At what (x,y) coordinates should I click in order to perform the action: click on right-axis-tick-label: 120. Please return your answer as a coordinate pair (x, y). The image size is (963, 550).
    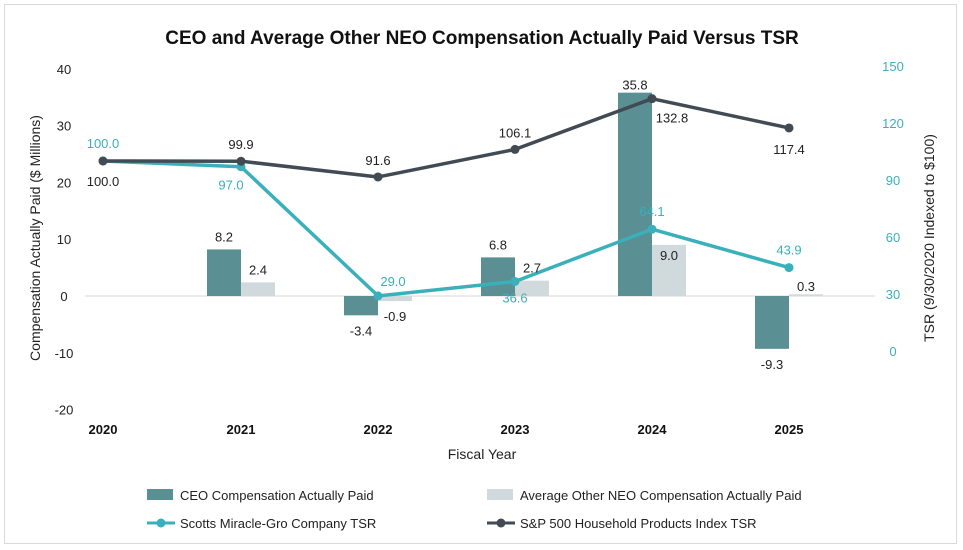
    Looking at the image, I should click on (893, 123).